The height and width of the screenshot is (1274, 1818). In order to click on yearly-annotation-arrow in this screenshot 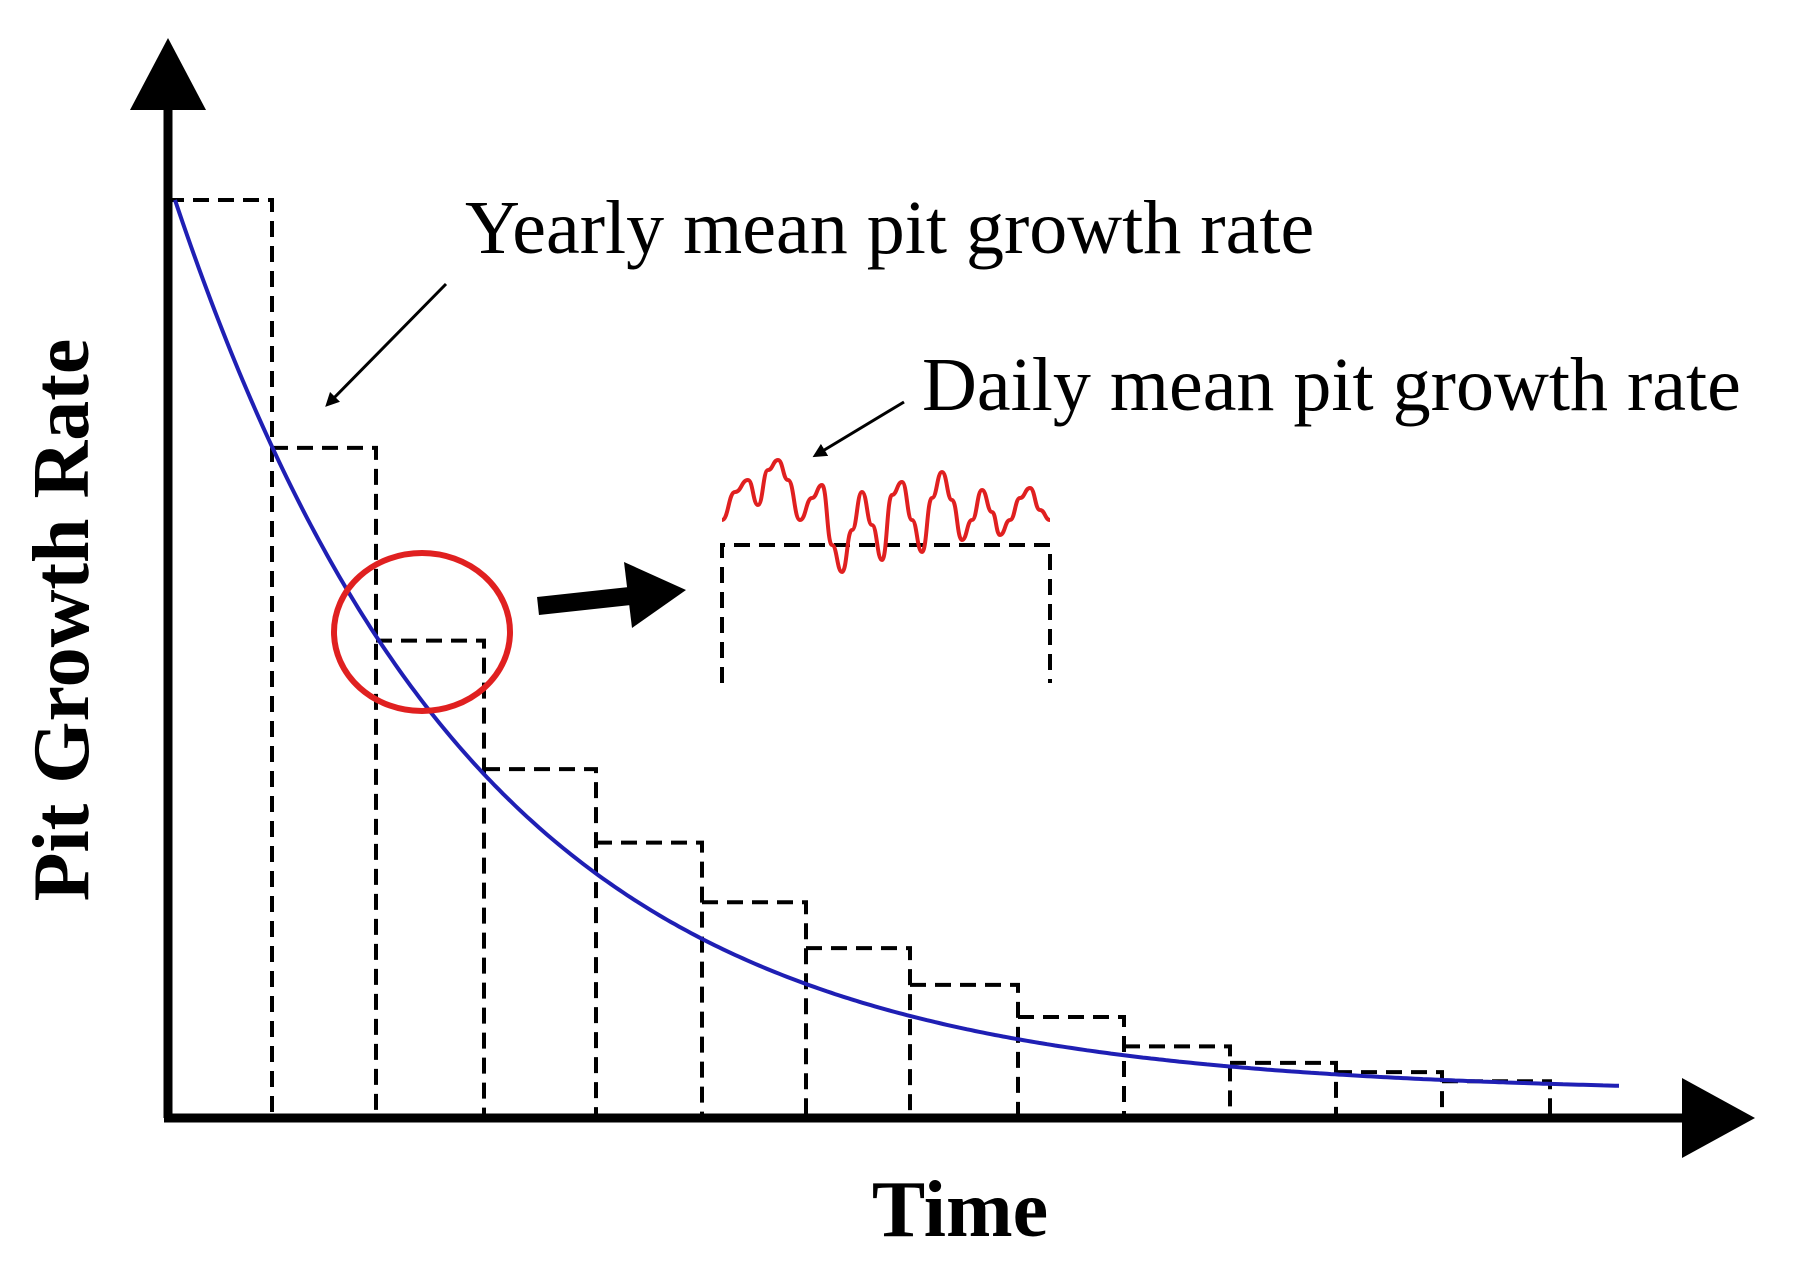, I will do `click(386, 344)`.